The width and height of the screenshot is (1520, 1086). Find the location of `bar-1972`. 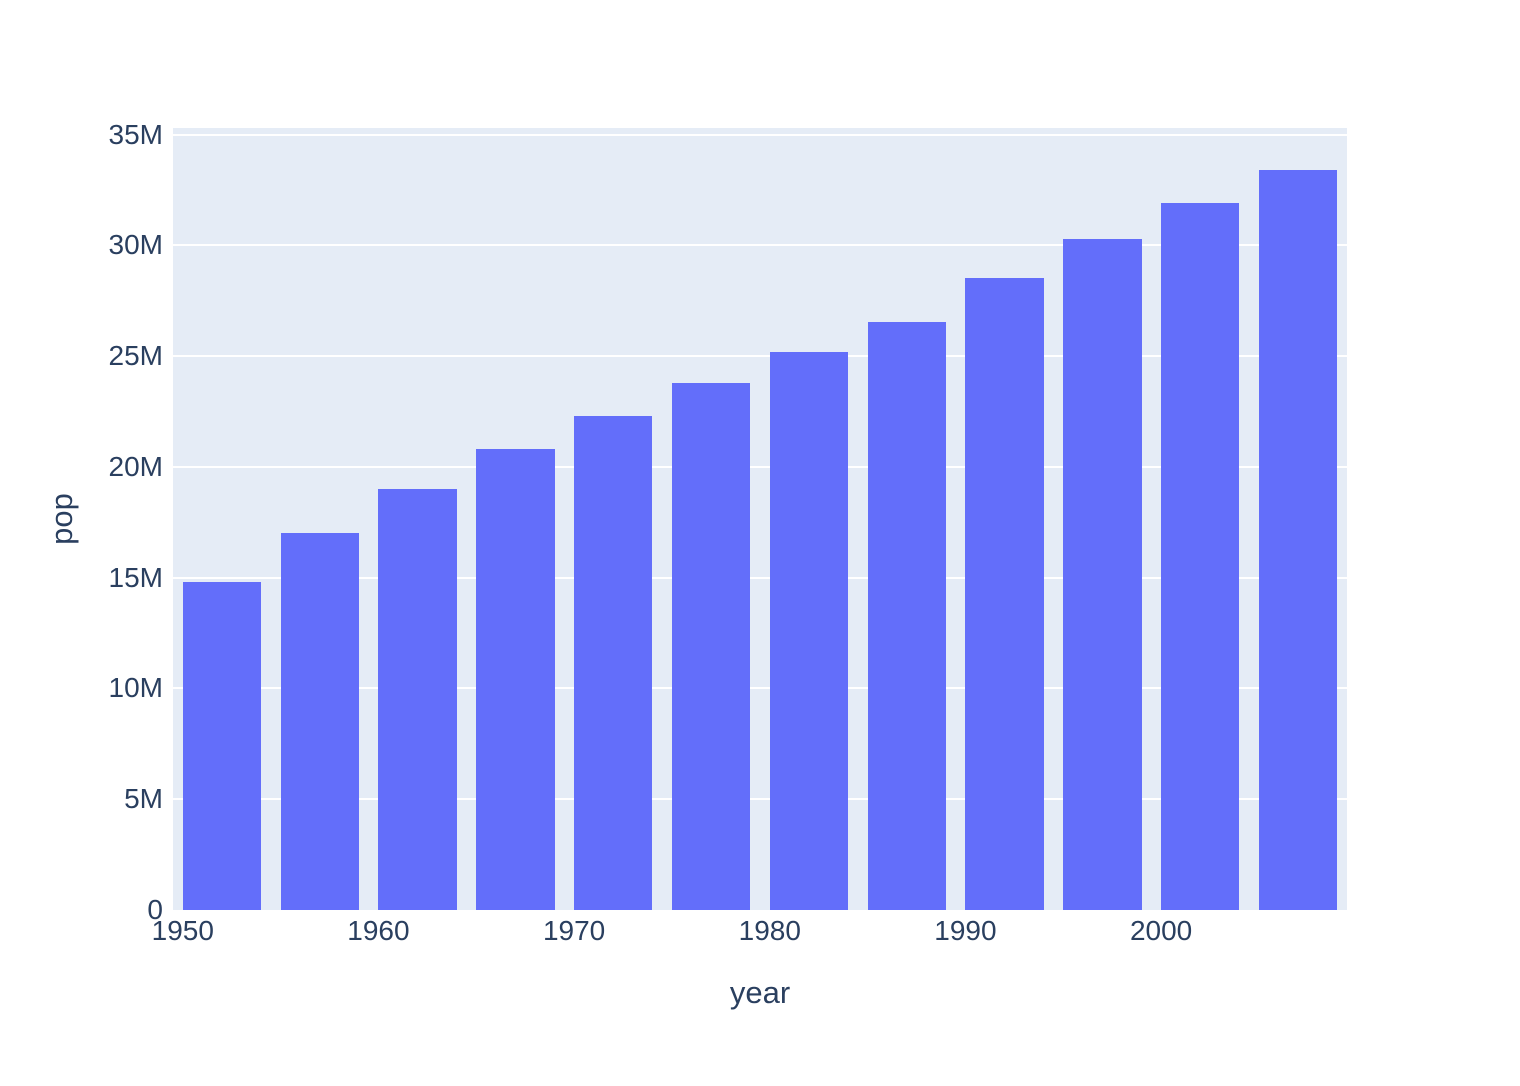

bar-1972 is located at coordinates (613, 663).